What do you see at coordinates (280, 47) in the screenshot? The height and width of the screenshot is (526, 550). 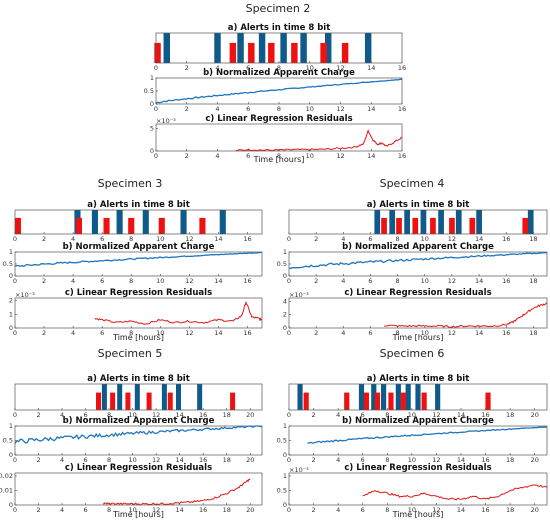 I see `panel-a-alerts: a) Alerts in time 8 bit 0 2 4 6 8 10 12 14 16` at bounding box center [280, 47].